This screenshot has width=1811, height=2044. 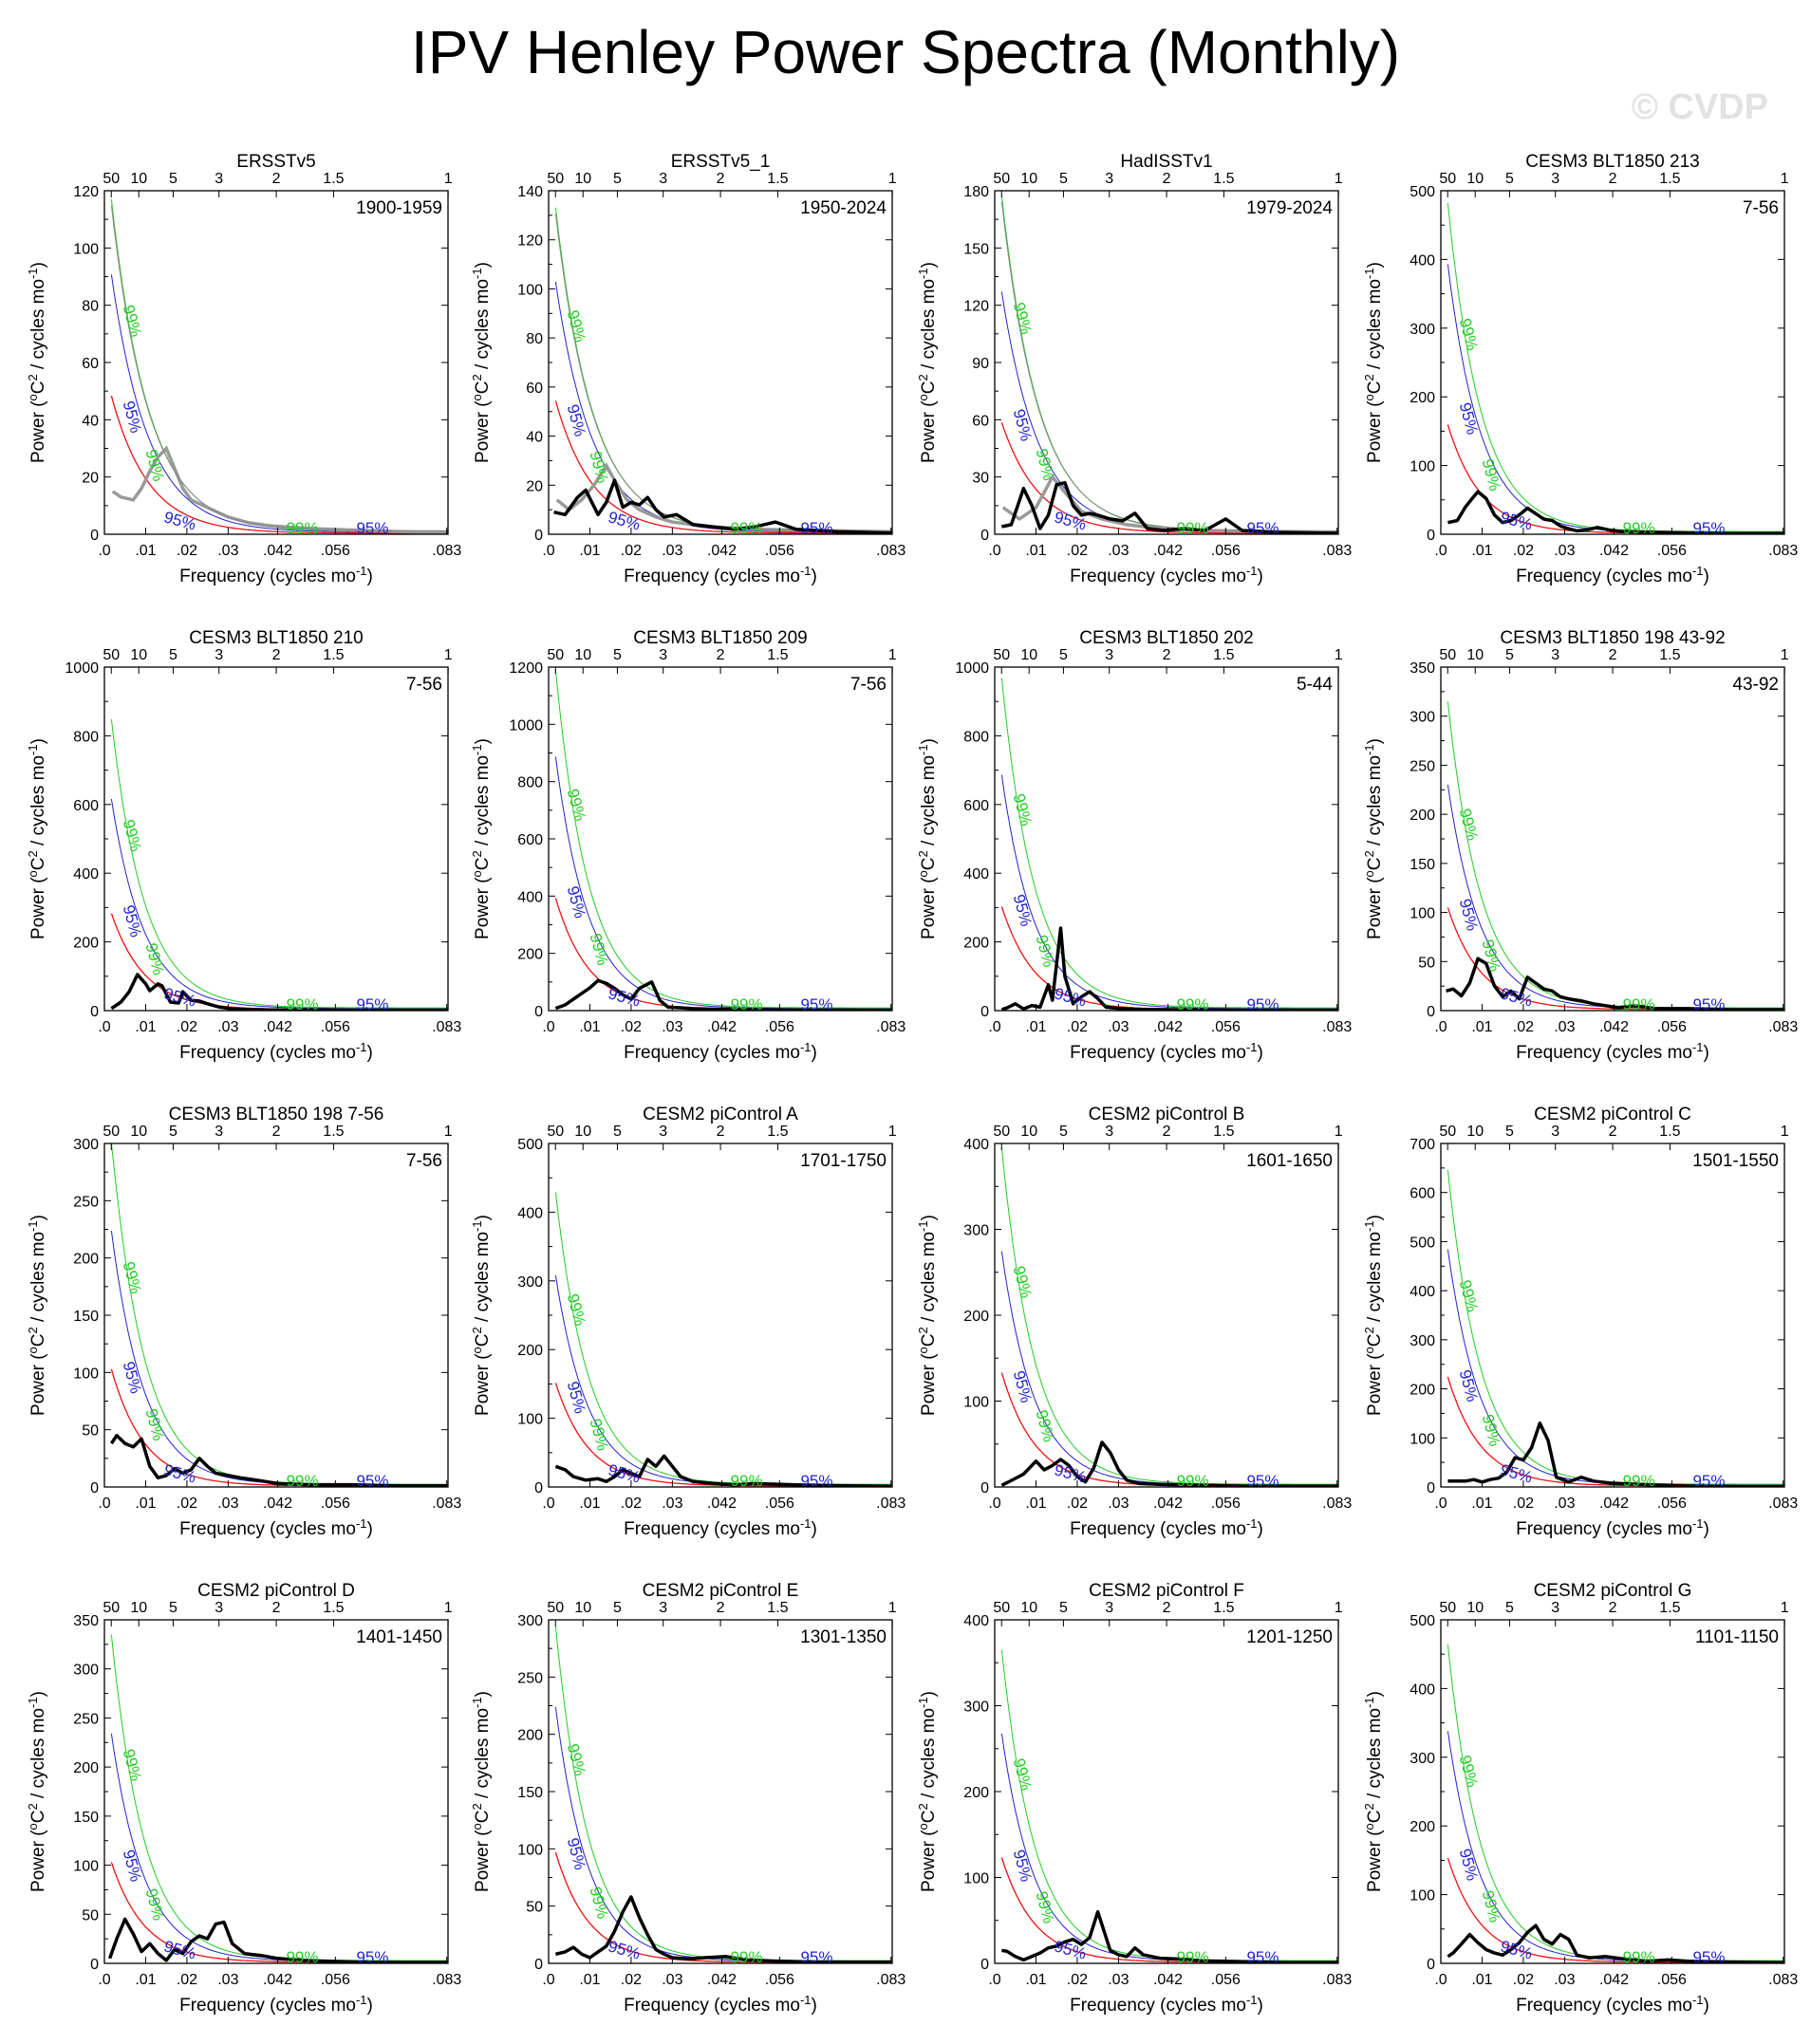 I want to click on period-label: 7-56, so click(x=868, y=685).